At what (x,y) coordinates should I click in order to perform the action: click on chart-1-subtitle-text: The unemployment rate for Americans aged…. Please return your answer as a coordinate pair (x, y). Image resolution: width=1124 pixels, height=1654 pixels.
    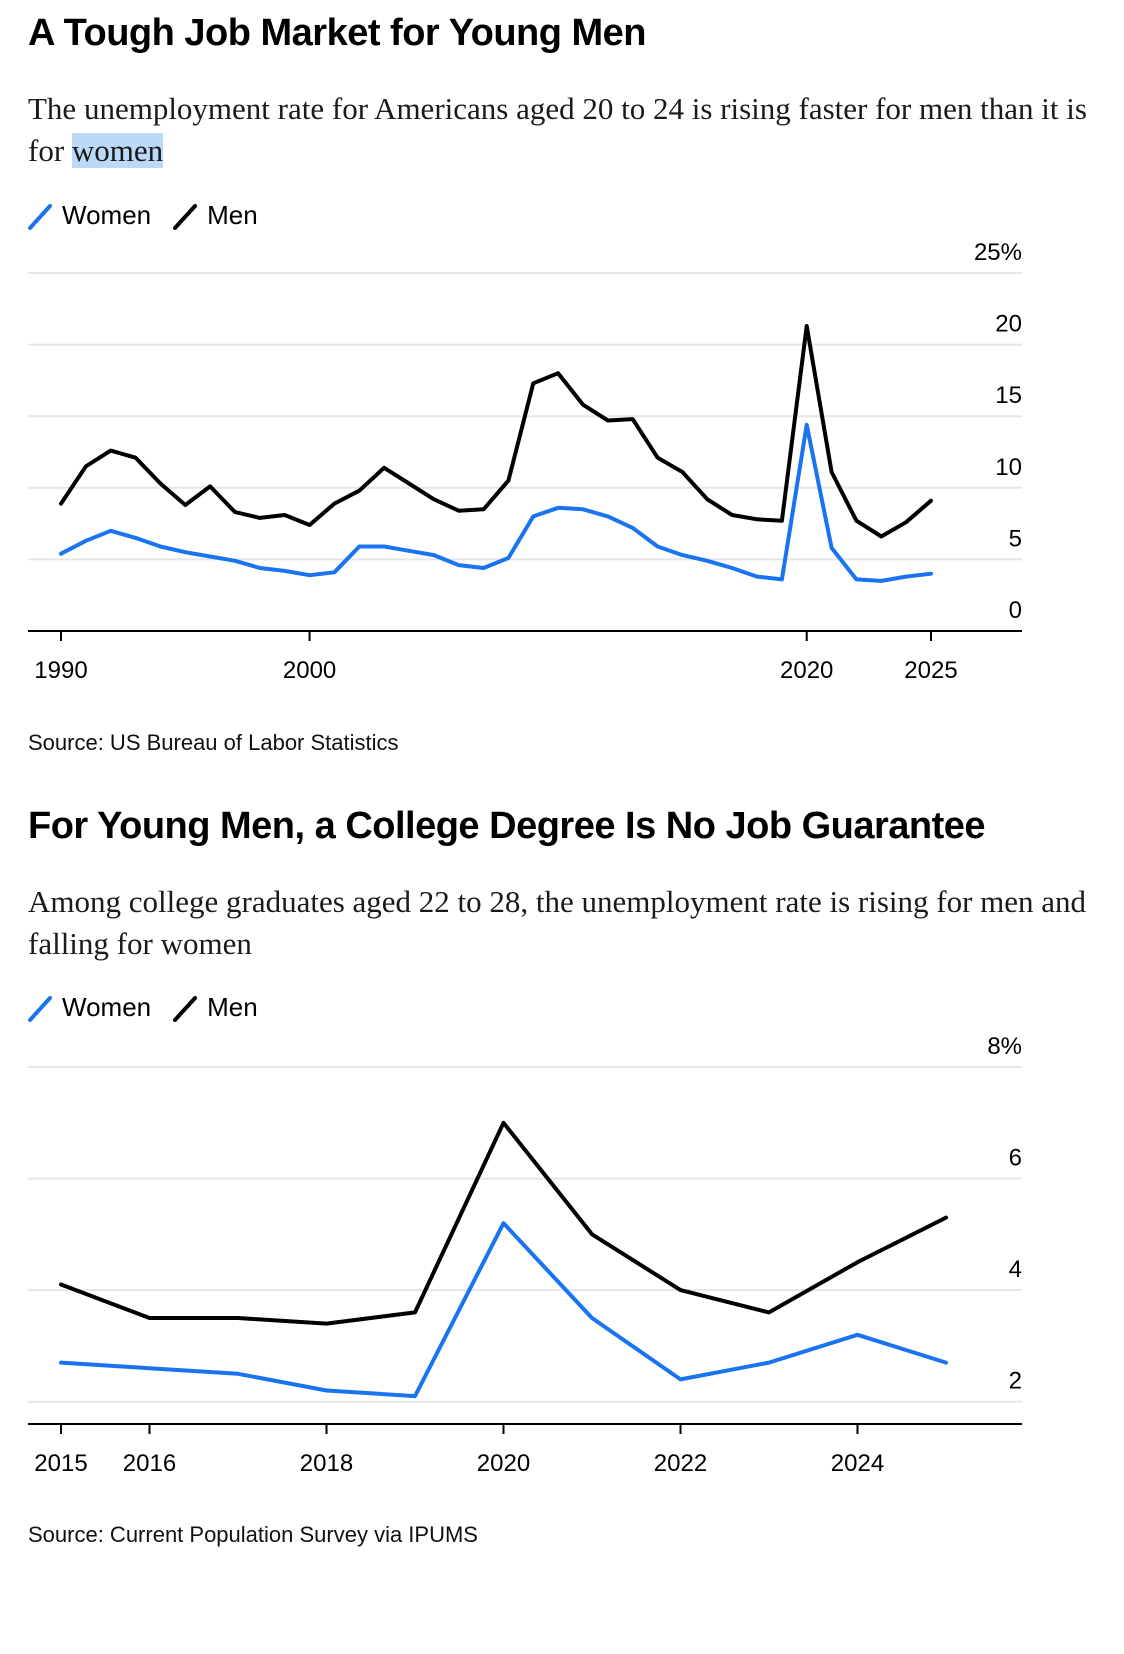
    Looking at the image, I should click on (557, 129).